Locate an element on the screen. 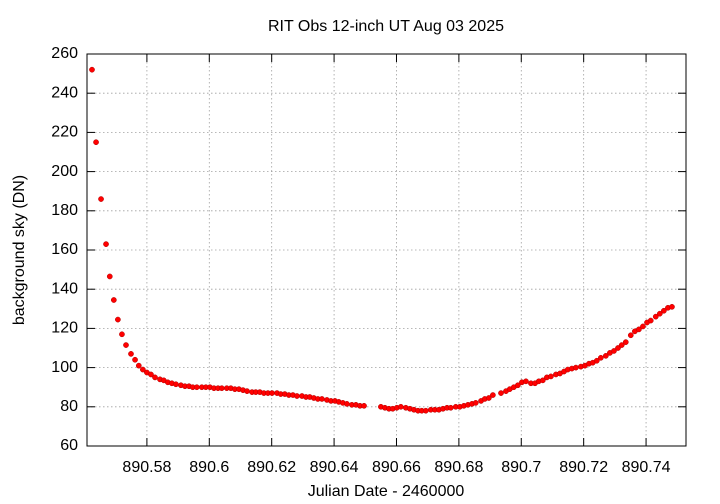 The width and height of the screenshot is (720, 504). y-tick-label: 140 is located at coordinates (64, 288).